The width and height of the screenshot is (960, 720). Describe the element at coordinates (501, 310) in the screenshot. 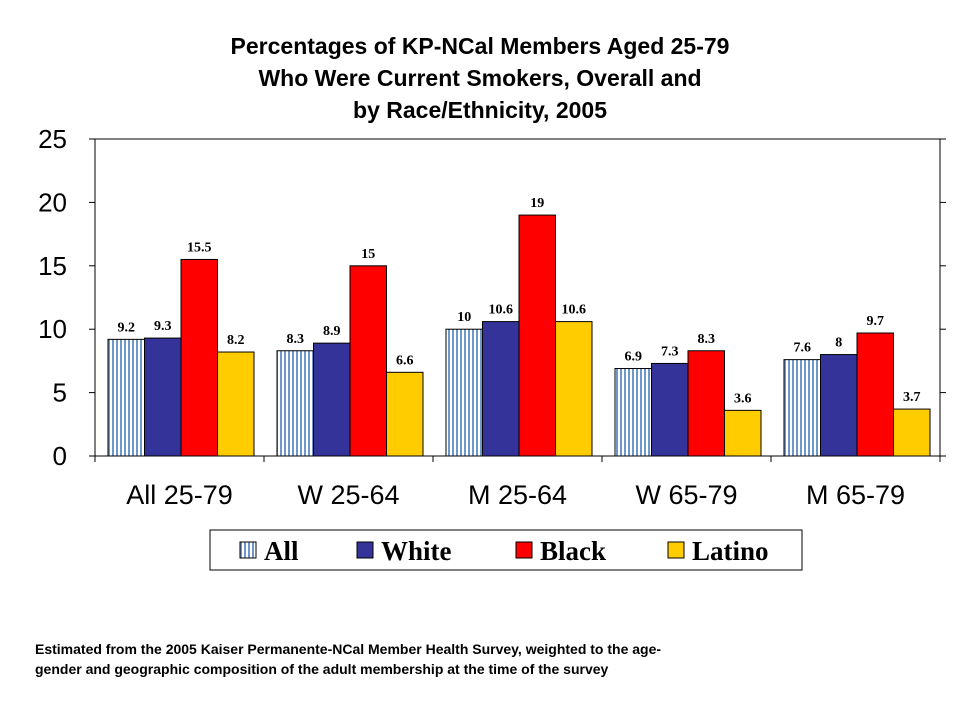

I see `data-label-white: 10.6` at that location.